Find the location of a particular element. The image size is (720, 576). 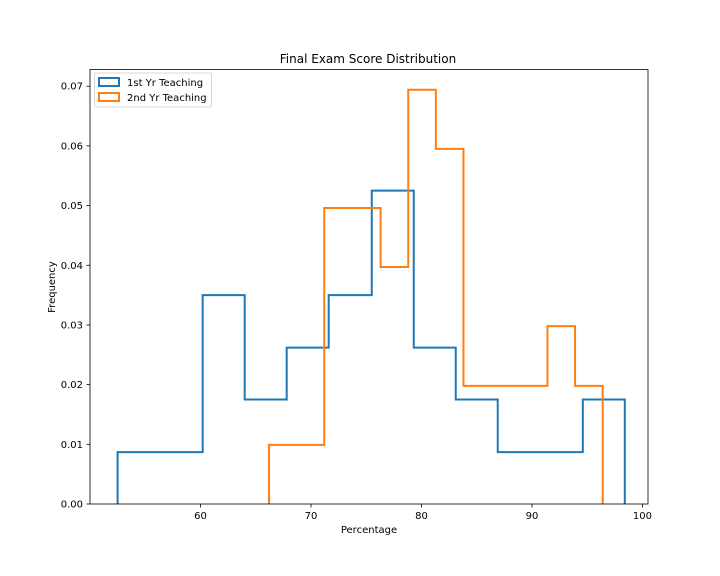

x-tick-label: 70 is located at coordinates (311, 516).